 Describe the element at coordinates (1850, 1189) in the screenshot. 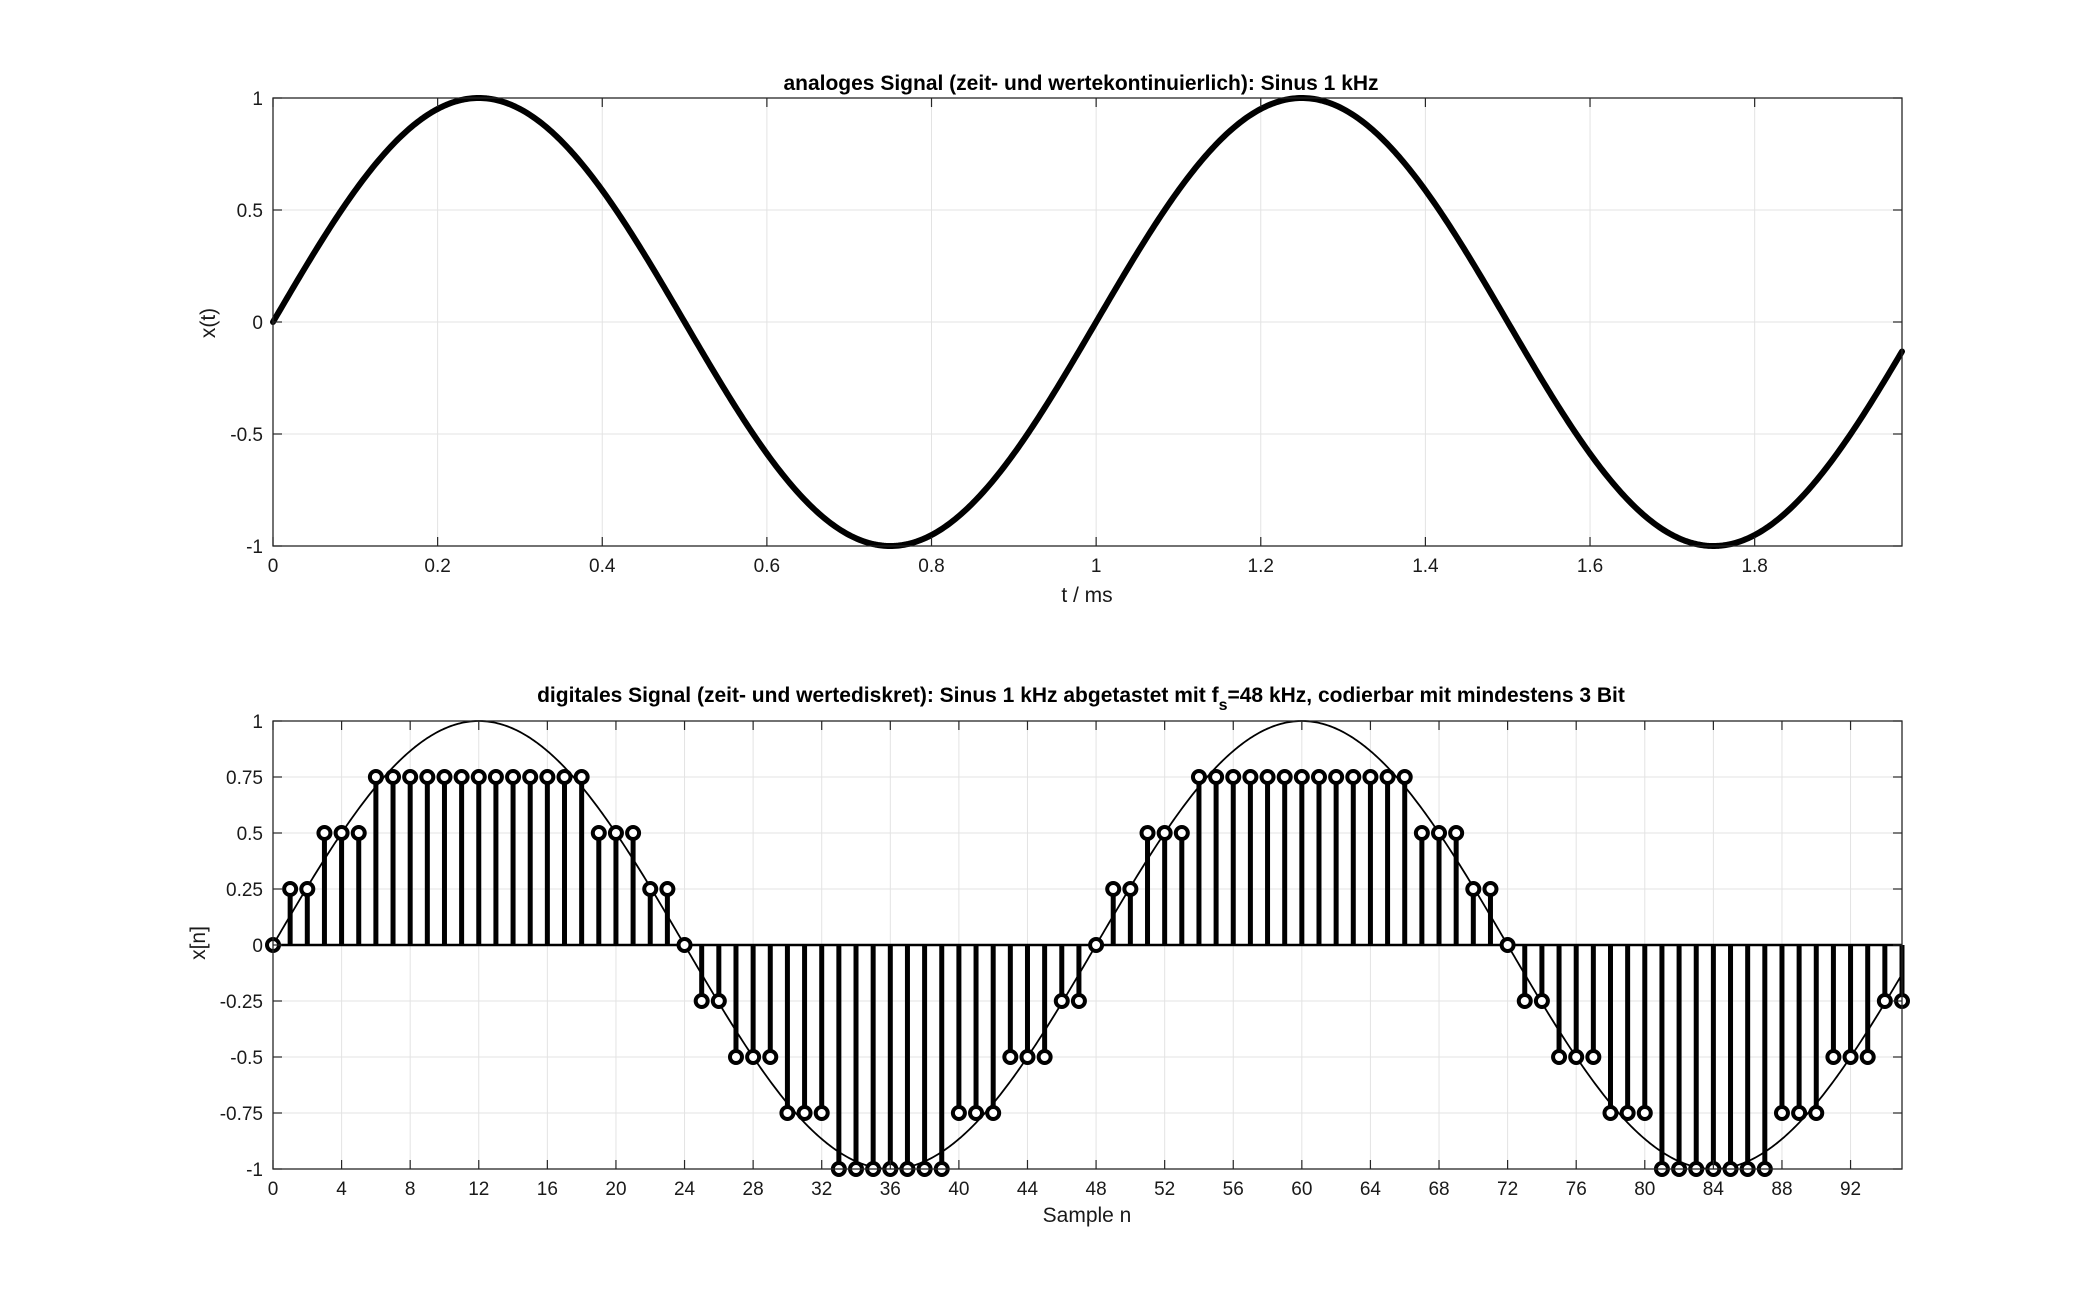

I see `digital-x-tick-label: 92` at that location.